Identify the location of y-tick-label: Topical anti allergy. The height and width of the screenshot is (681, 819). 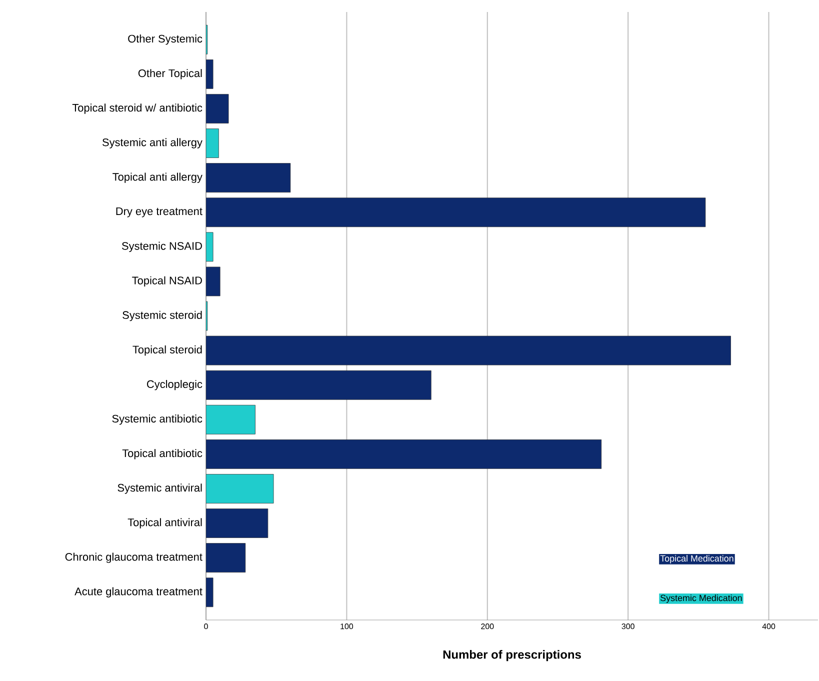
(157, 177).